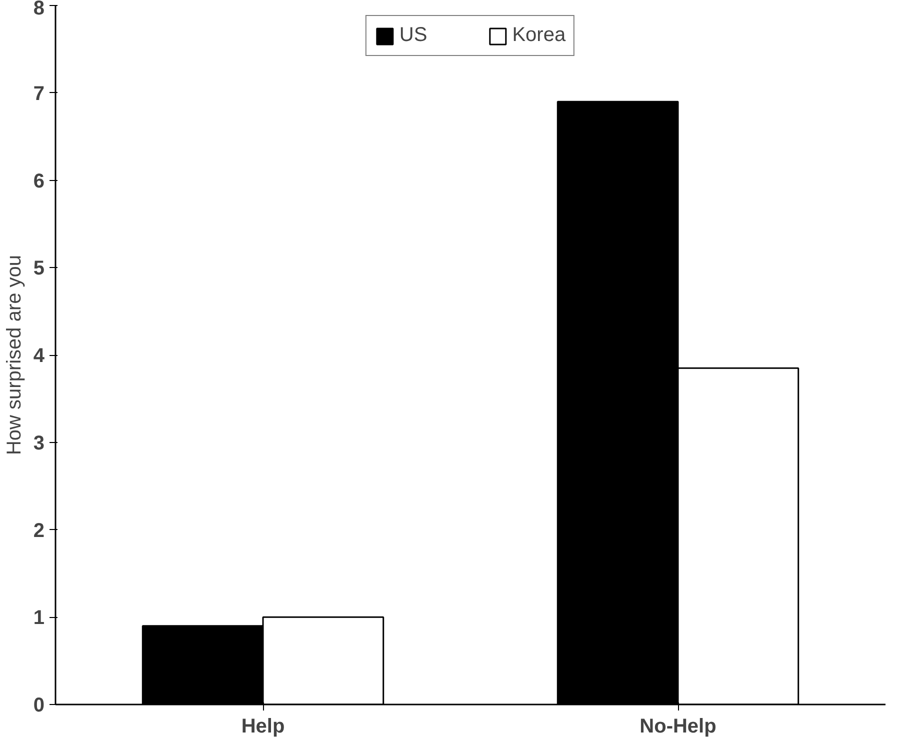 Image resolution: width=903 pixels, height=750 pixels. I want to click on y-tick-label: 4, so click(39, 356).